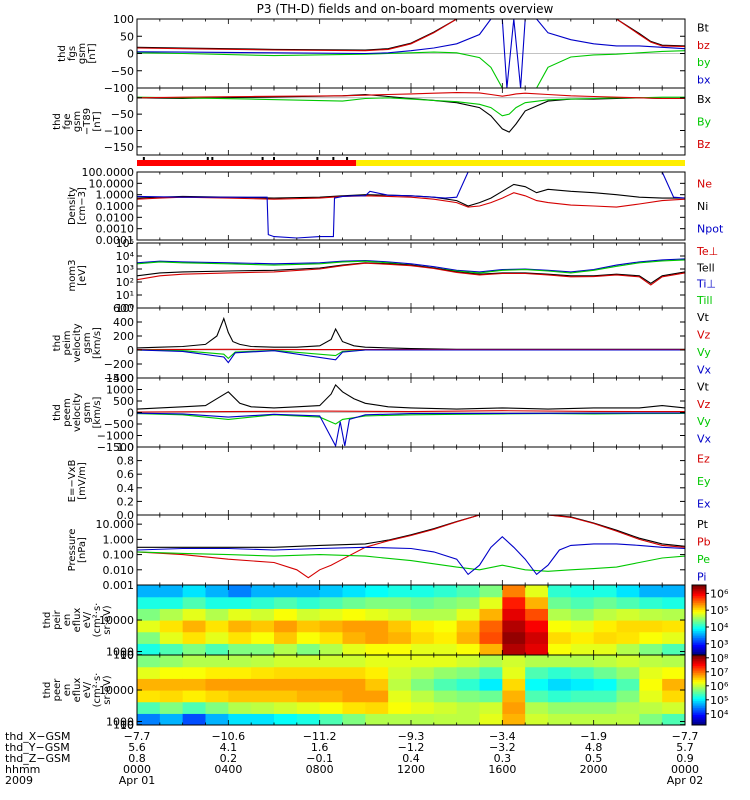 This screenshot has width=750, height=800. Describe the element at coordinates (143, 158) in the screenshot. I see `mode-bar-tick` at that location.